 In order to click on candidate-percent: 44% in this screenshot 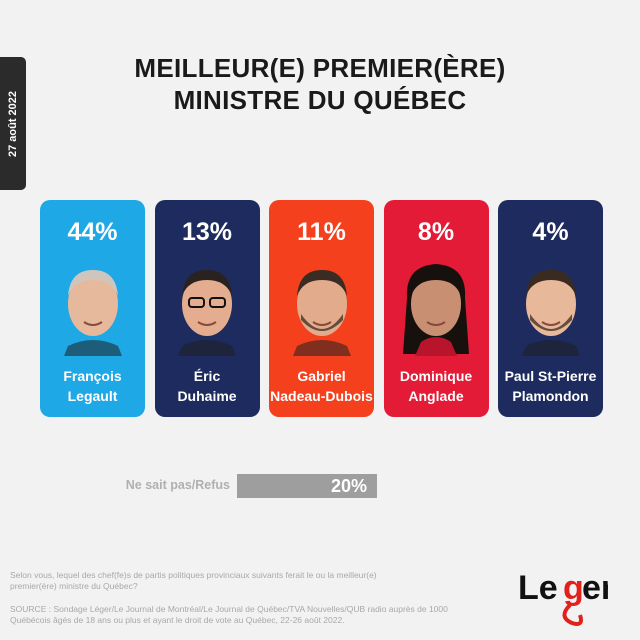, I will do `click(92, 232)`.